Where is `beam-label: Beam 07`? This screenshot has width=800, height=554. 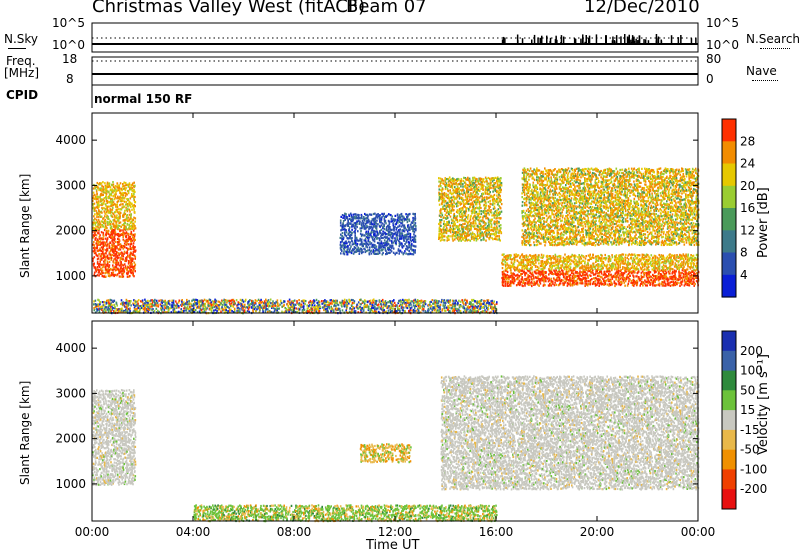
beam-label: Beam 07 is located at coordinates (386, 8).